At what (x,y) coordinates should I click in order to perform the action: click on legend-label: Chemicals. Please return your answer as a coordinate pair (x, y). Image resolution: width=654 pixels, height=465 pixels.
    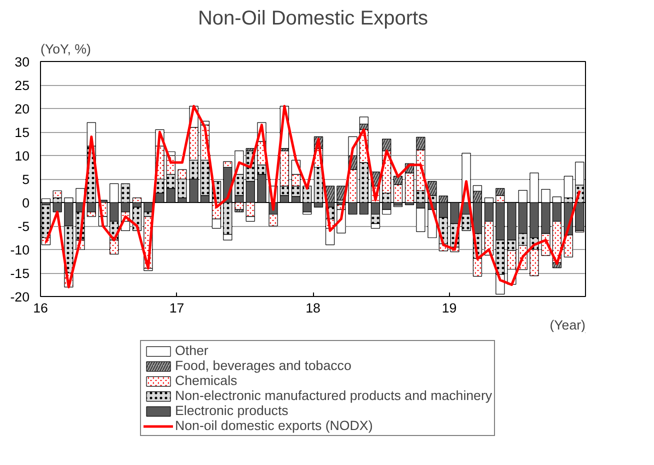
    Looking at the image, I should click on (206, 380).